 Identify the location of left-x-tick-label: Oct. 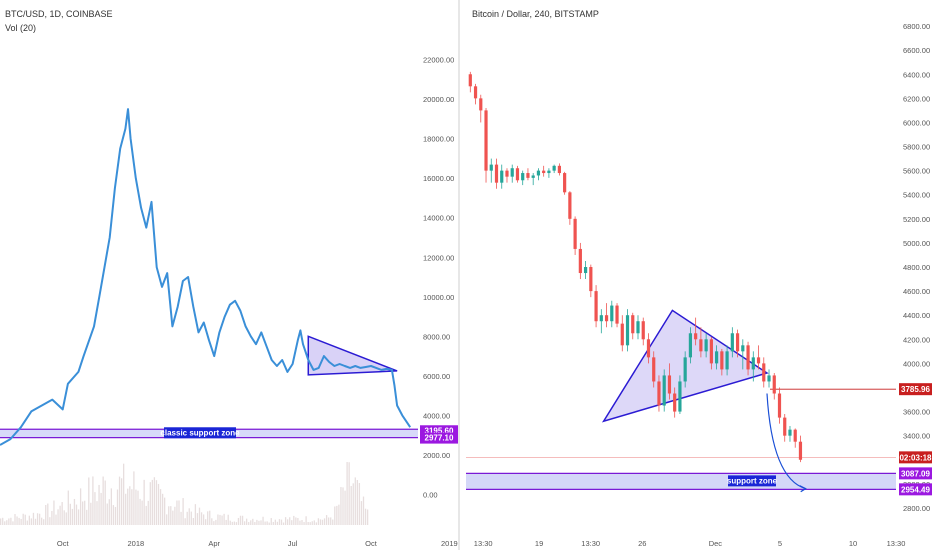
(63, 543).